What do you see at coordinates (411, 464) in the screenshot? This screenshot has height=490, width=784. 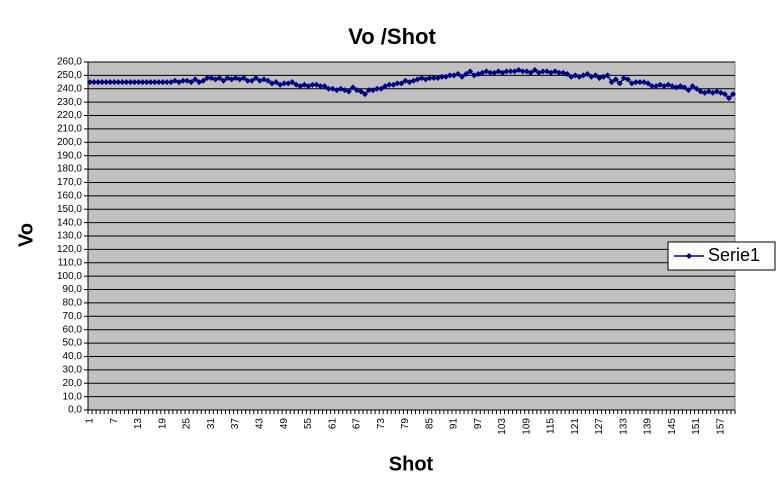 I see `x-axis-label: Shot` at bounding box center [411, 464].